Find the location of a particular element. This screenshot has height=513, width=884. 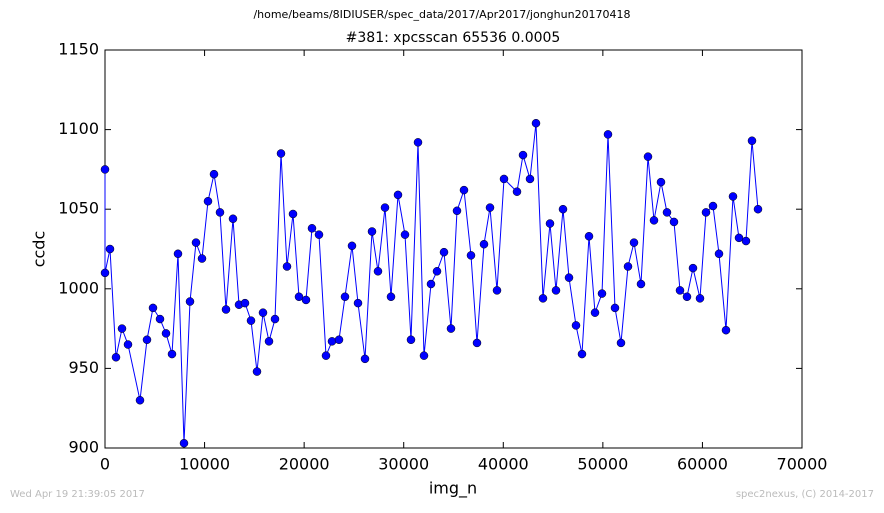

x-tick-label: 20000 is located at coordinates (304, 464).